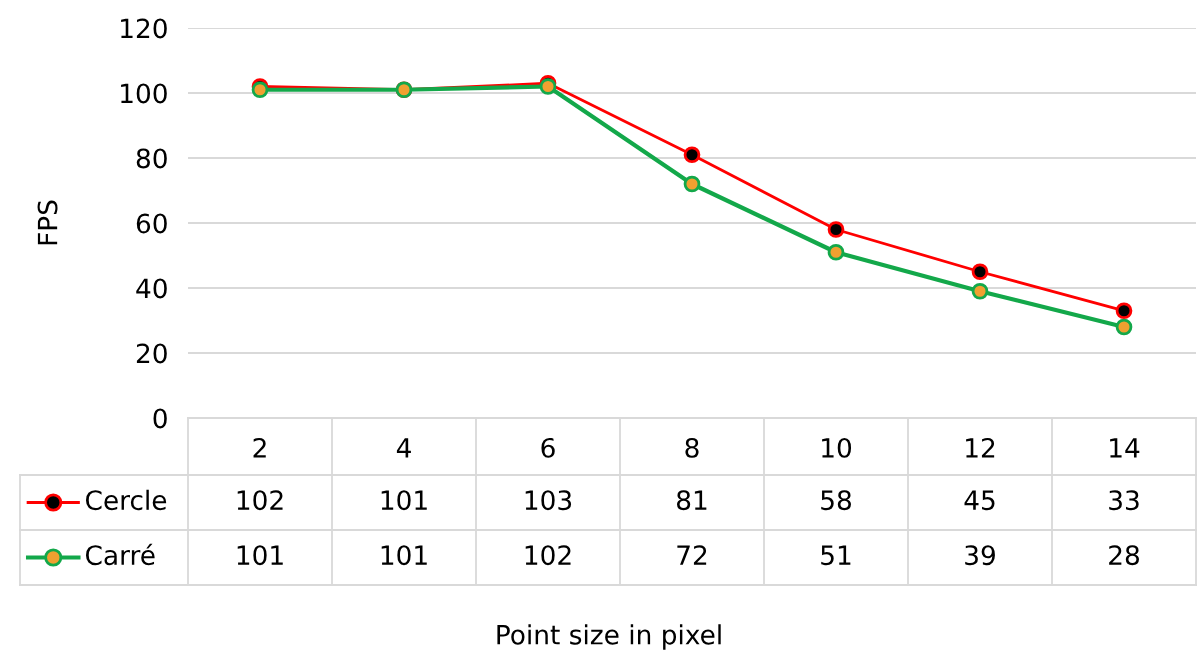 The width and height of the screenshot is (1198, 655). I want to click on data-label: 45, so click(979, 500).